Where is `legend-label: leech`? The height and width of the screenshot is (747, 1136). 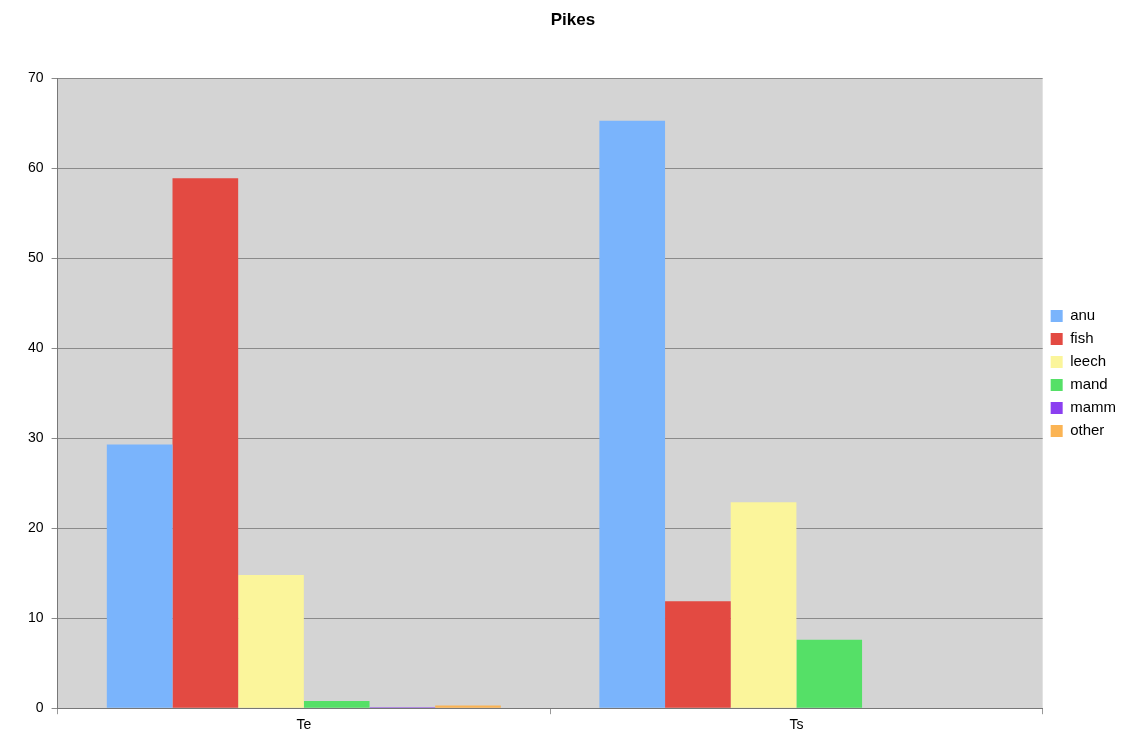 legend-label: leech is located at coordinates (1088, 361).